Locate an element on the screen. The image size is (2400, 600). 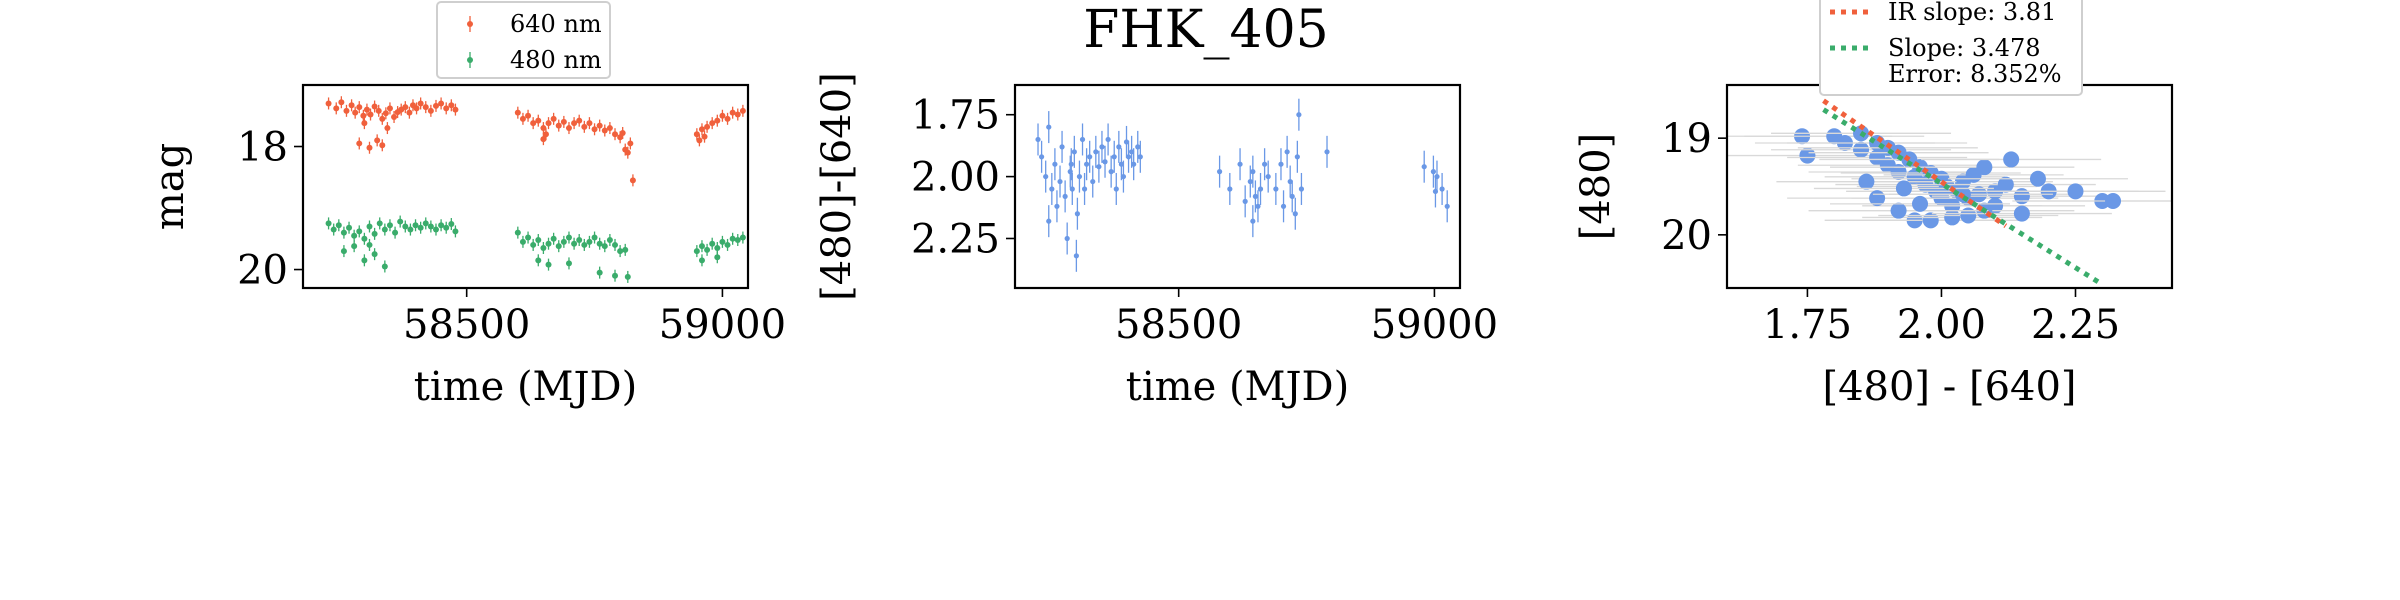
x-axis-label: [480] - [640] is located at coordinates (1949, 387).